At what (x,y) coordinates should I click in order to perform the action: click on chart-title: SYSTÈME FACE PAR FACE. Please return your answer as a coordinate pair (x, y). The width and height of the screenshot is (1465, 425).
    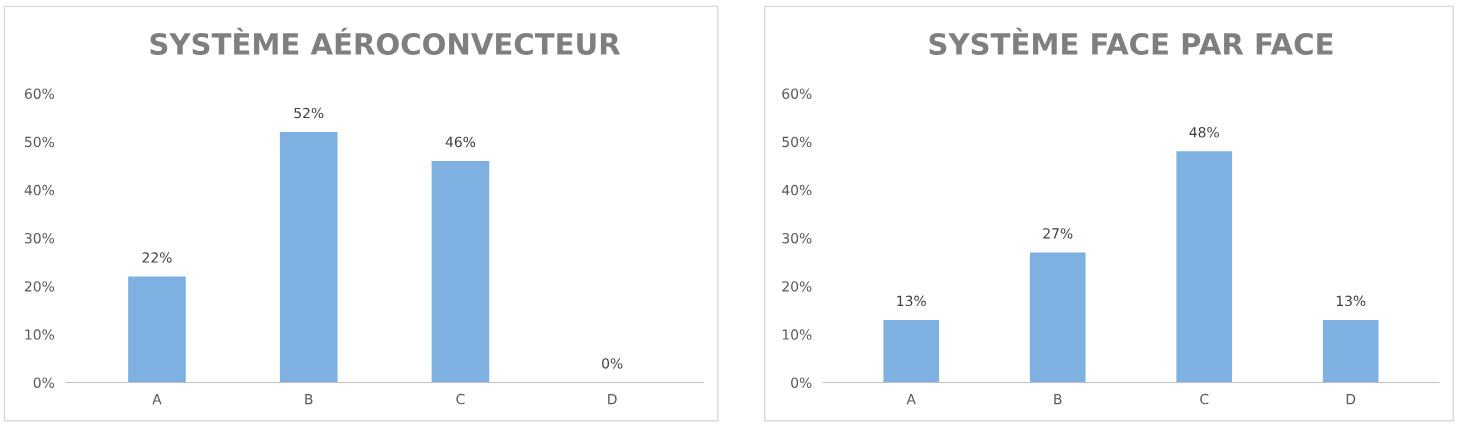
    Looking at the image, I should click on (1131, 41).